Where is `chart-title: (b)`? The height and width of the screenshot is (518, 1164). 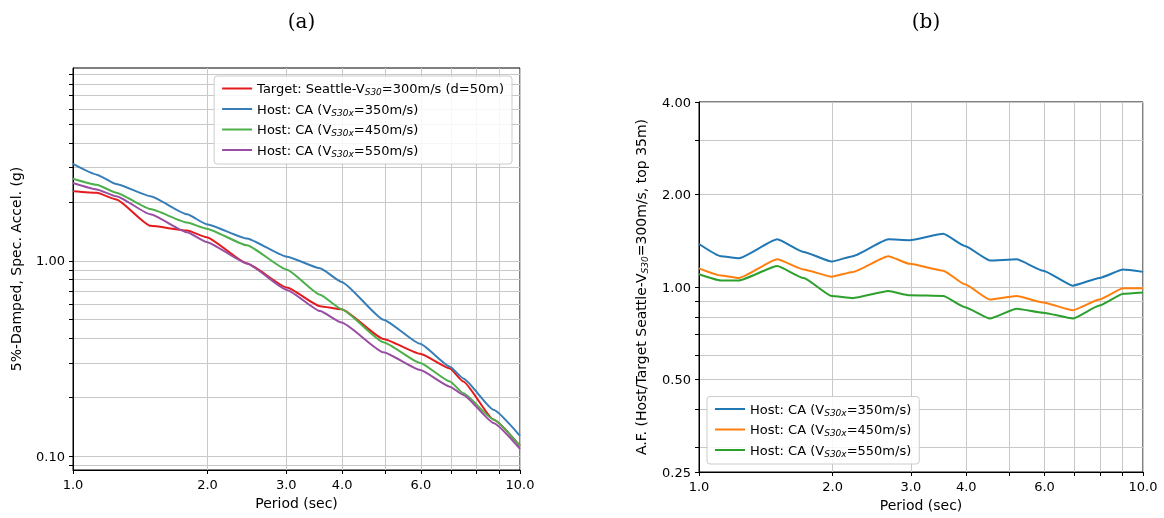 chart-title: (b) is located at coordinates (926, 21).